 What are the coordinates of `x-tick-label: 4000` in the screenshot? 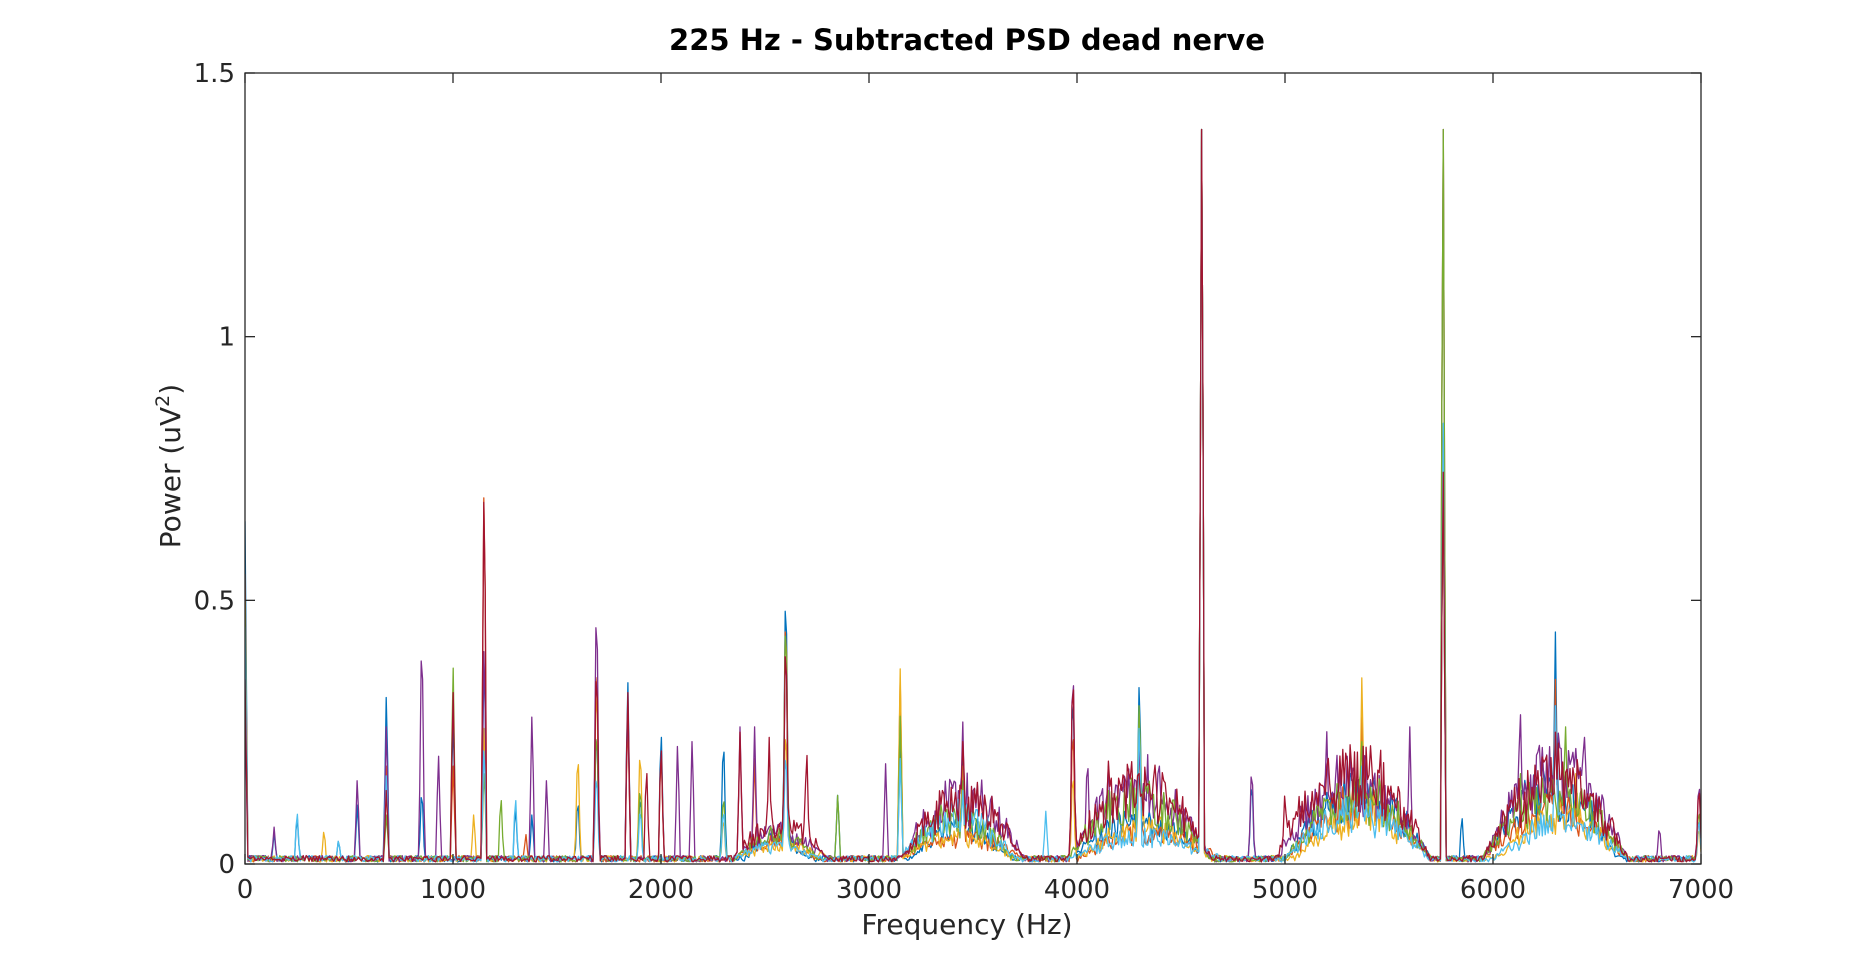 It's located at (1077, 890).